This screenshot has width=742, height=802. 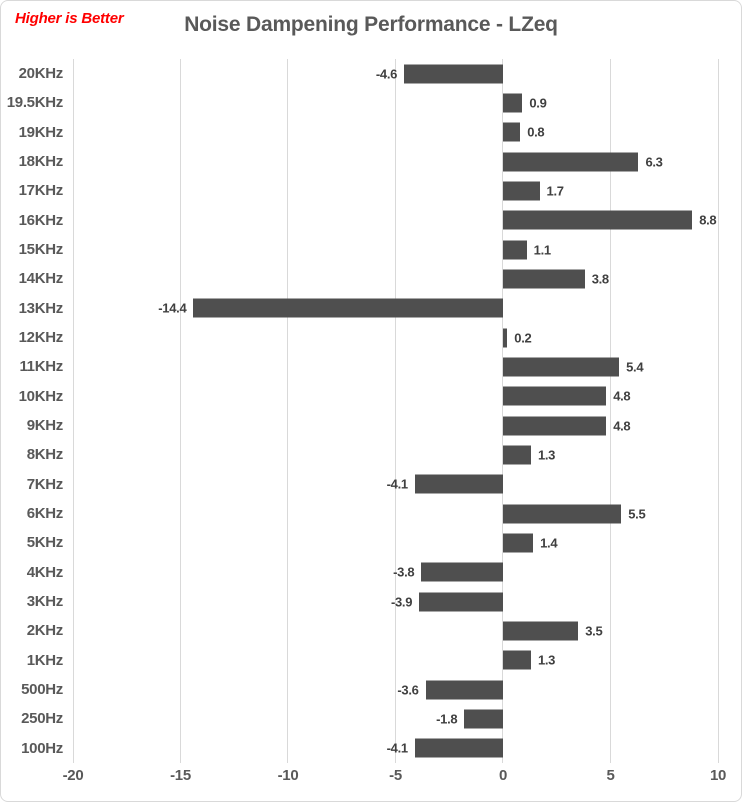 I want to click on bar-row: -4.6, so click(x=395, y=73).